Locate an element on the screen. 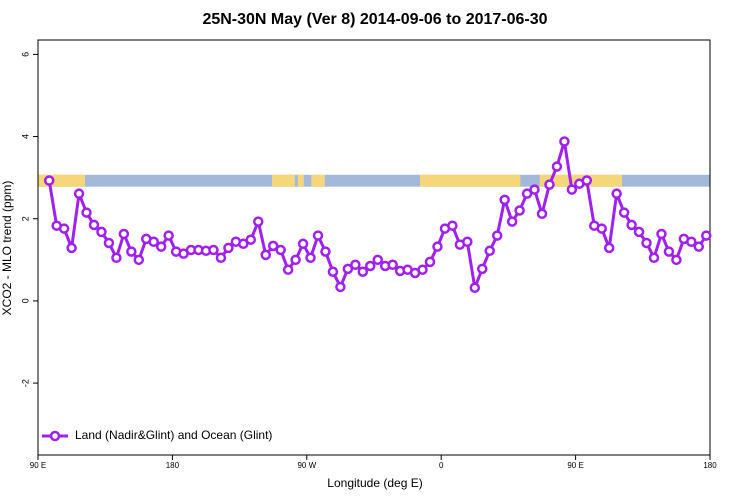 This screenshot has height=500, width=750. x-axis-label: Longitude (deg E) is located at coordinates (374, 483).